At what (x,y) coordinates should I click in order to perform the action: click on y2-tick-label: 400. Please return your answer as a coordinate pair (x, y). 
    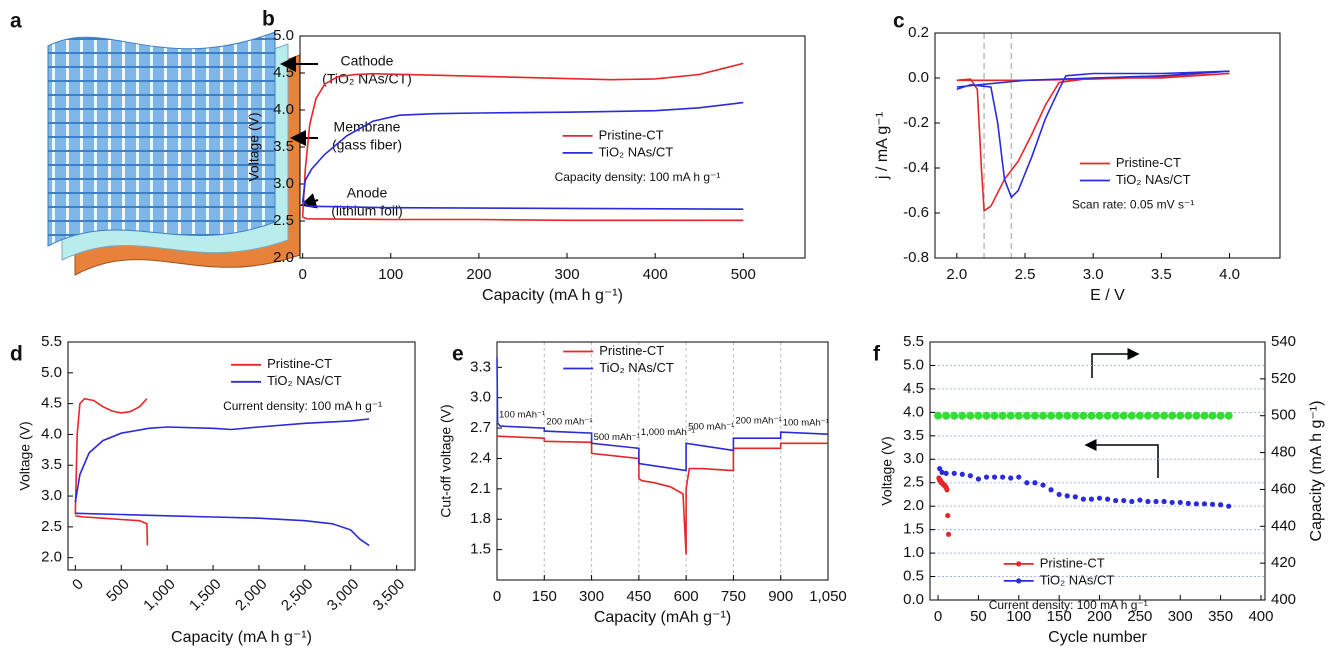
    Looking at the image, I should click on (1283, 599).